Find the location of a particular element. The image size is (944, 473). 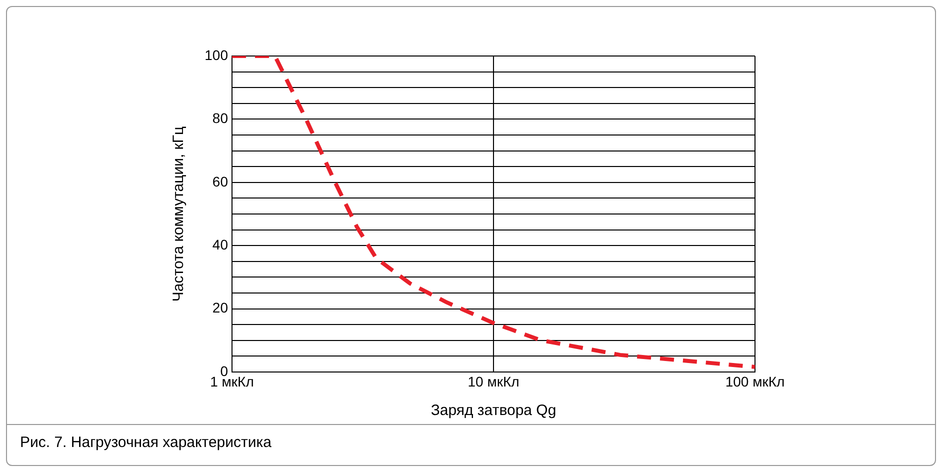

y-tick-label: 80 is located at coordinates (220, 118).